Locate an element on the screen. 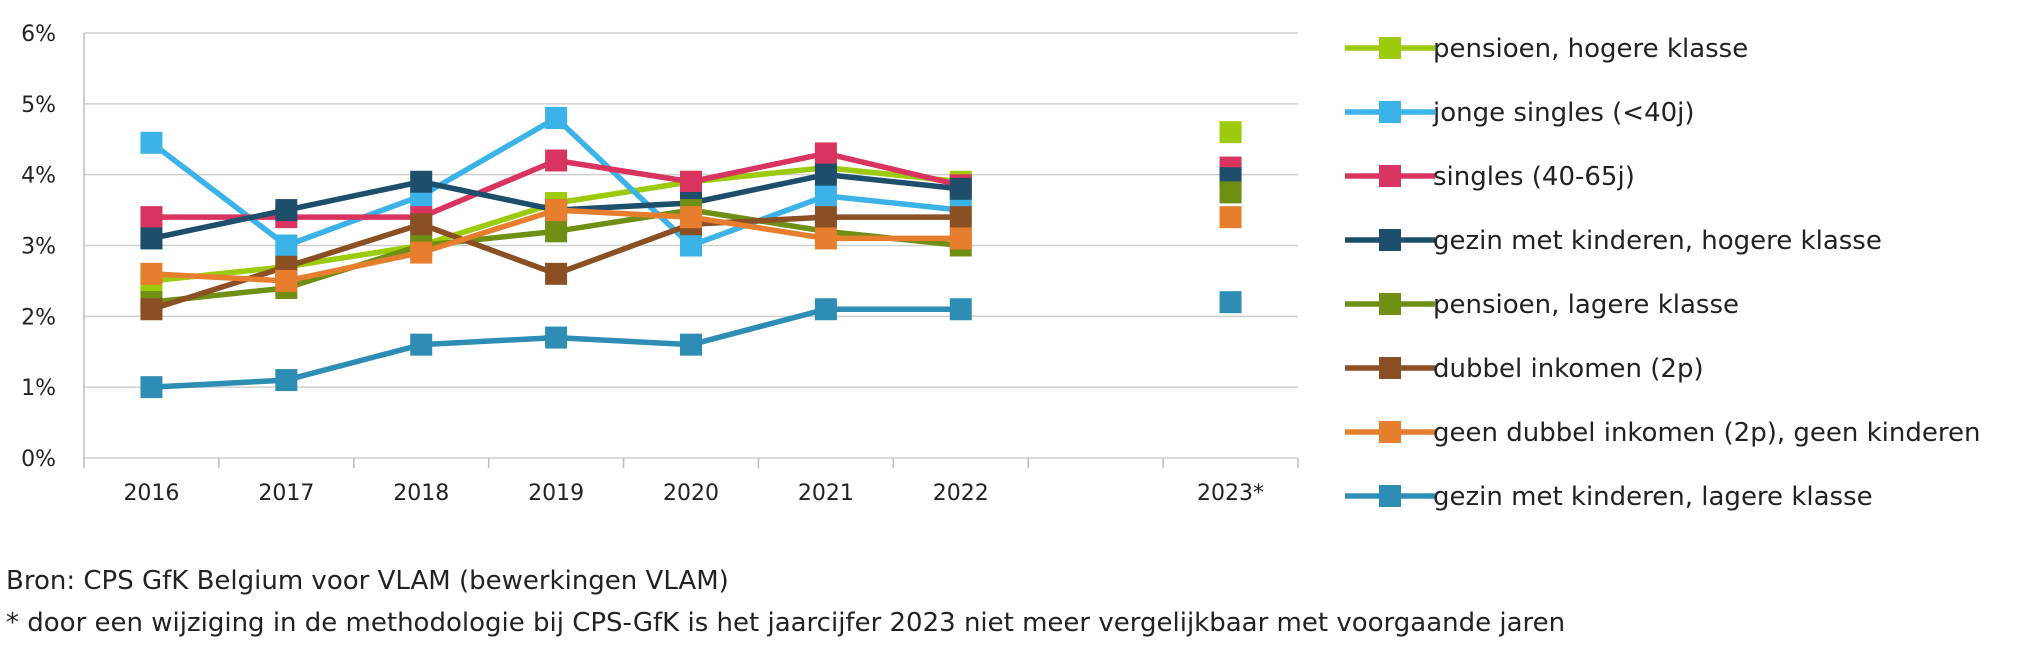  x-tick-label: 2020 is located at coordinates (691, 493).